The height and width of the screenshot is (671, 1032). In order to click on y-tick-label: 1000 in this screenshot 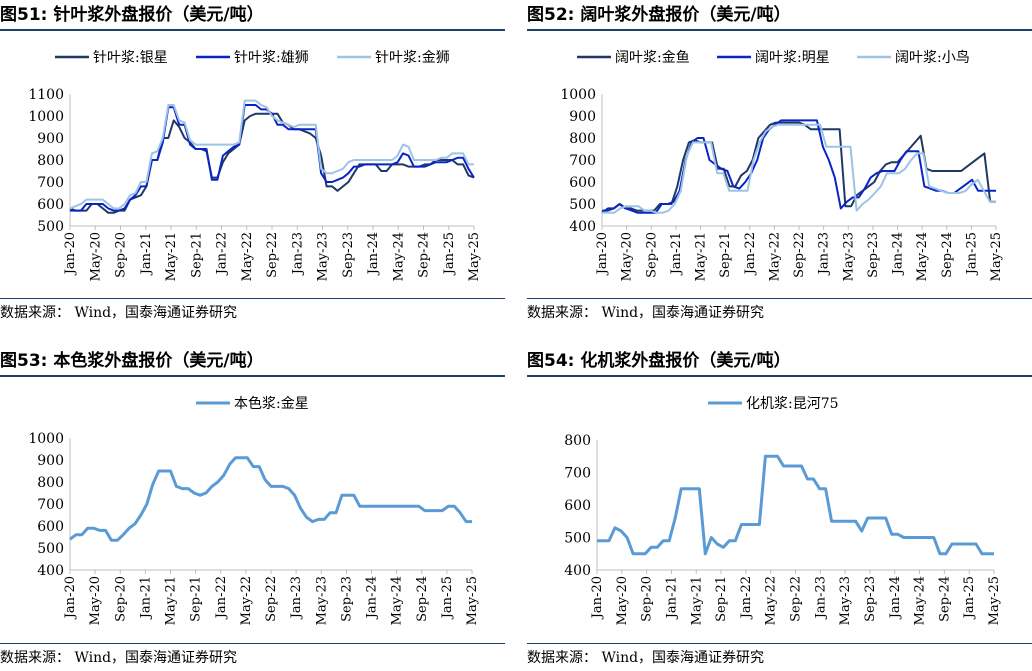, I will do `click(46, 117)`.